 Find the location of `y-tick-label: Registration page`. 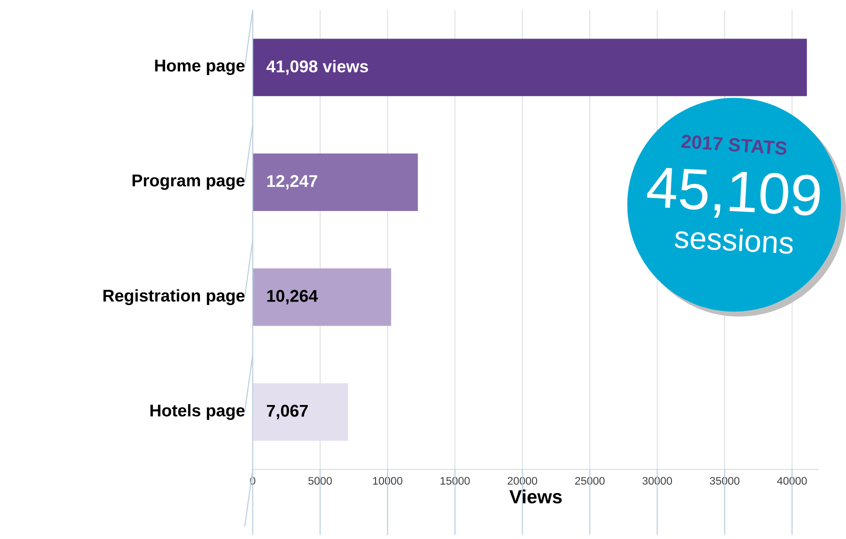

y-tick-label: Registration page is located at coordinates (174, 297).